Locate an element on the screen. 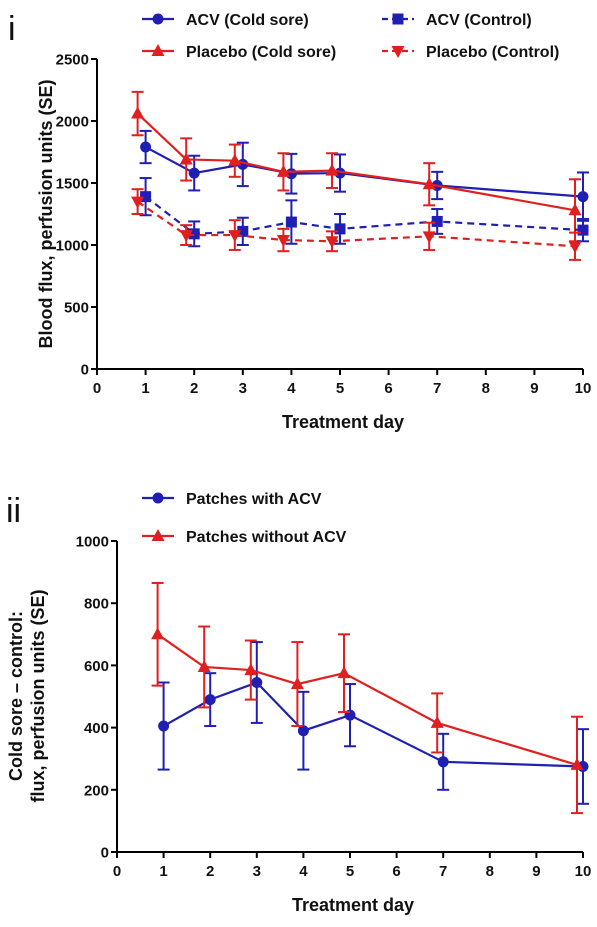 The image size is (597, 927). panel-i-y-tick-label: 1000 is located at coordinates (72, 246).